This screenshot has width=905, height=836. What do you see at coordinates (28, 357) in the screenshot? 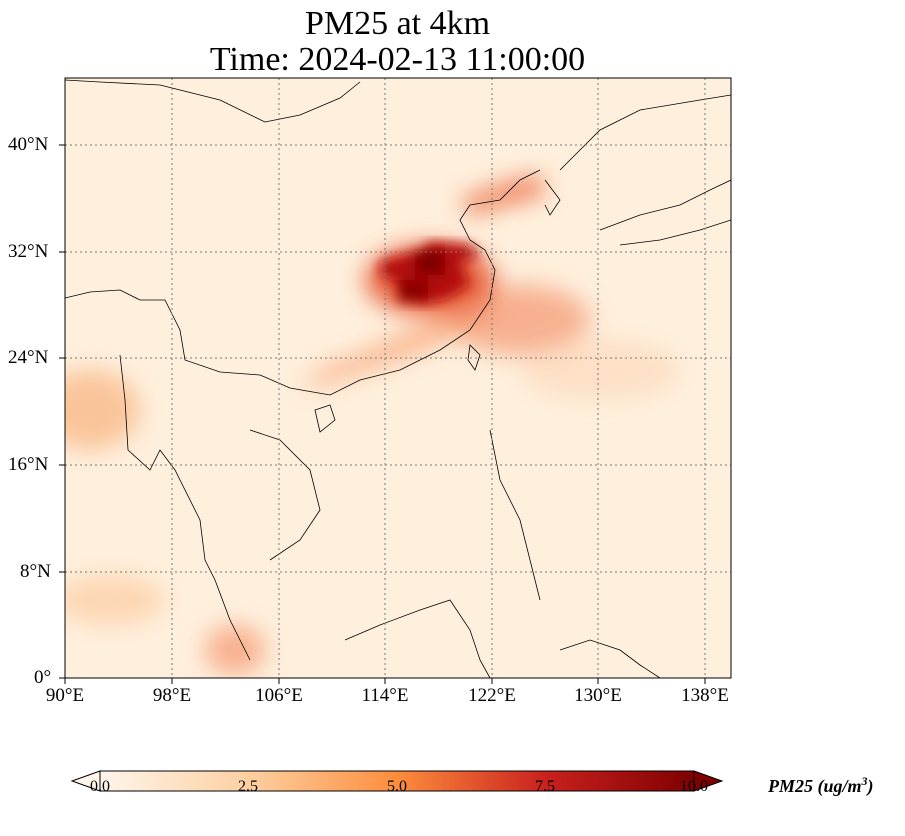
I see `y-tick-label: 24°N` at bounding box center [28, 357].